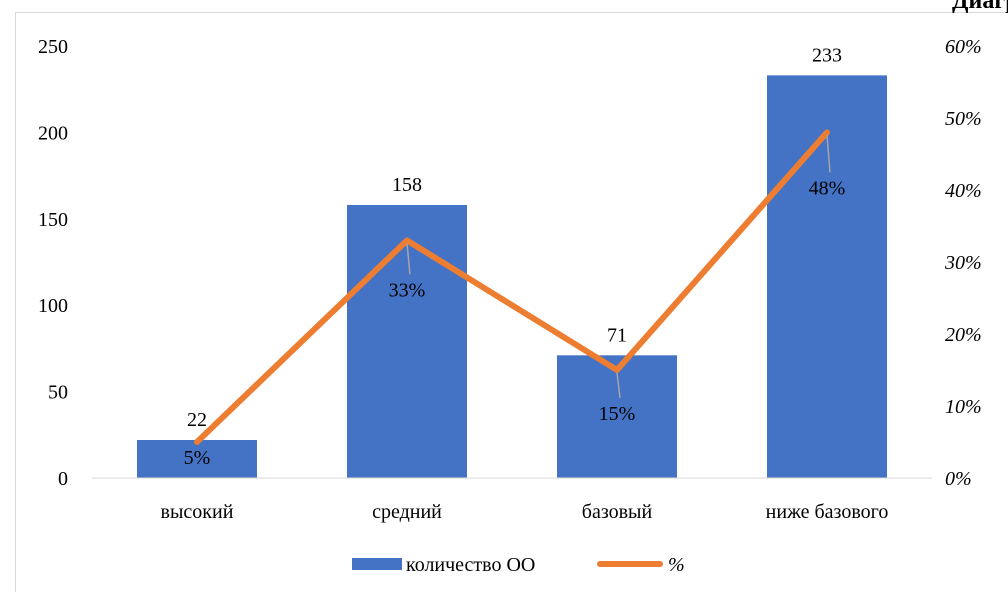 This screenshot has width=1008, height=592. What do you see at coordinates (53, 306) in the screenshot?
I see `y-left-tick-2: 100` at bounding box center [53, 306].